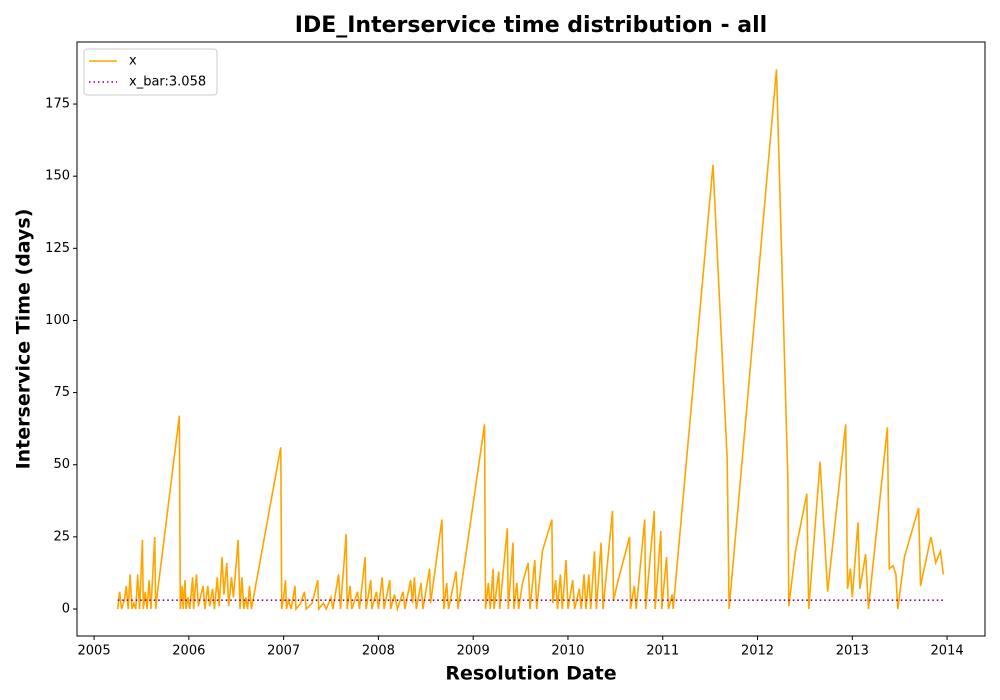 The height and width of the screenshot is (700, 1000). I want to click on legend-box, so click(150, 72).